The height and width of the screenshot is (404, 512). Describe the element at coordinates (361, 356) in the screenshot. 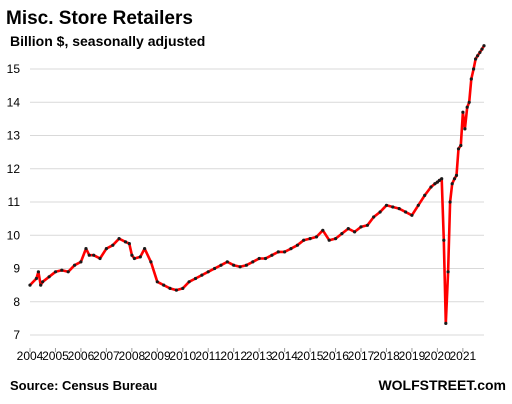

I see `x-tick-label: 2017` at that location.